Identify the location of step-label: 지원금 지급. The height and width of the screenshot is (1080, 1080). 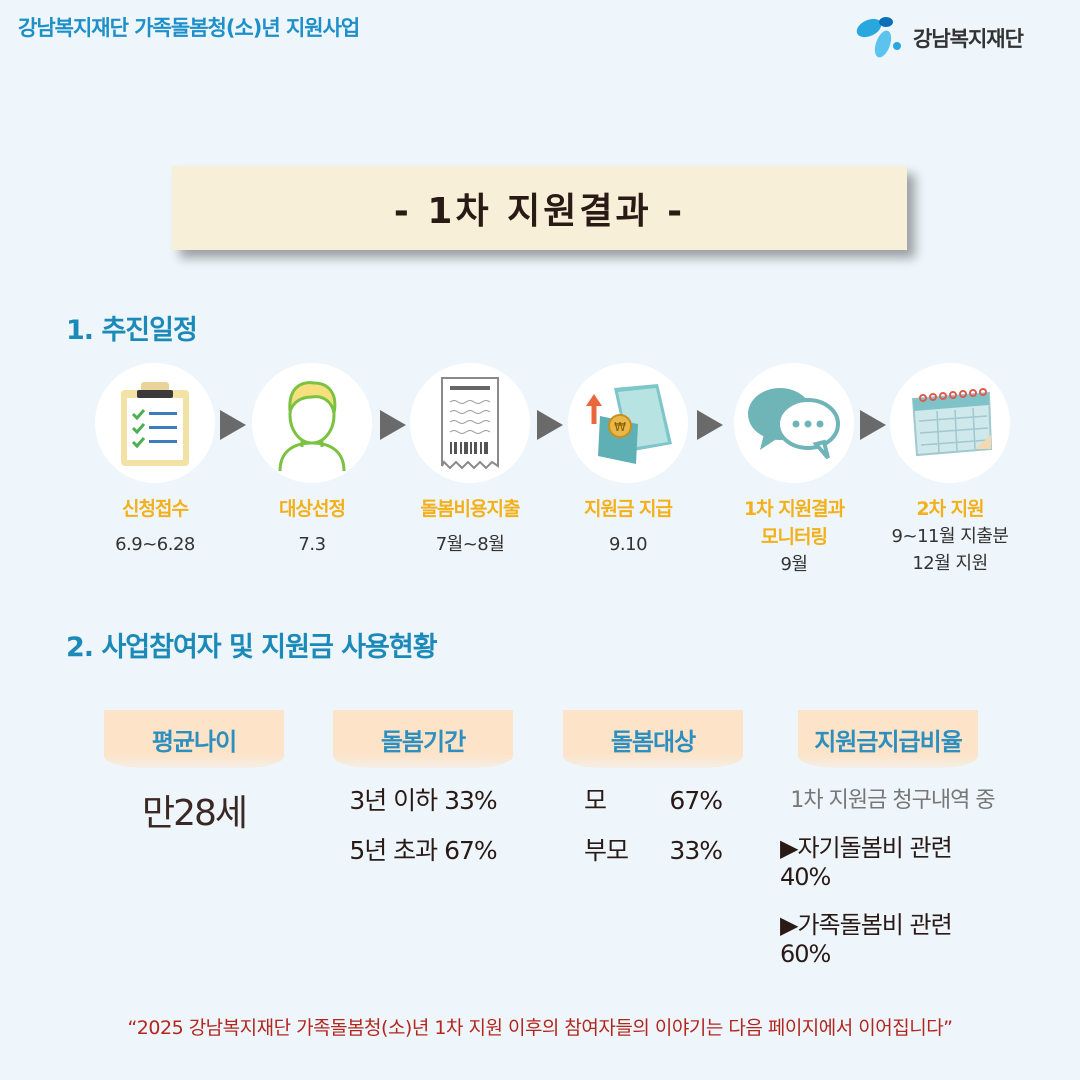
(628, 509).